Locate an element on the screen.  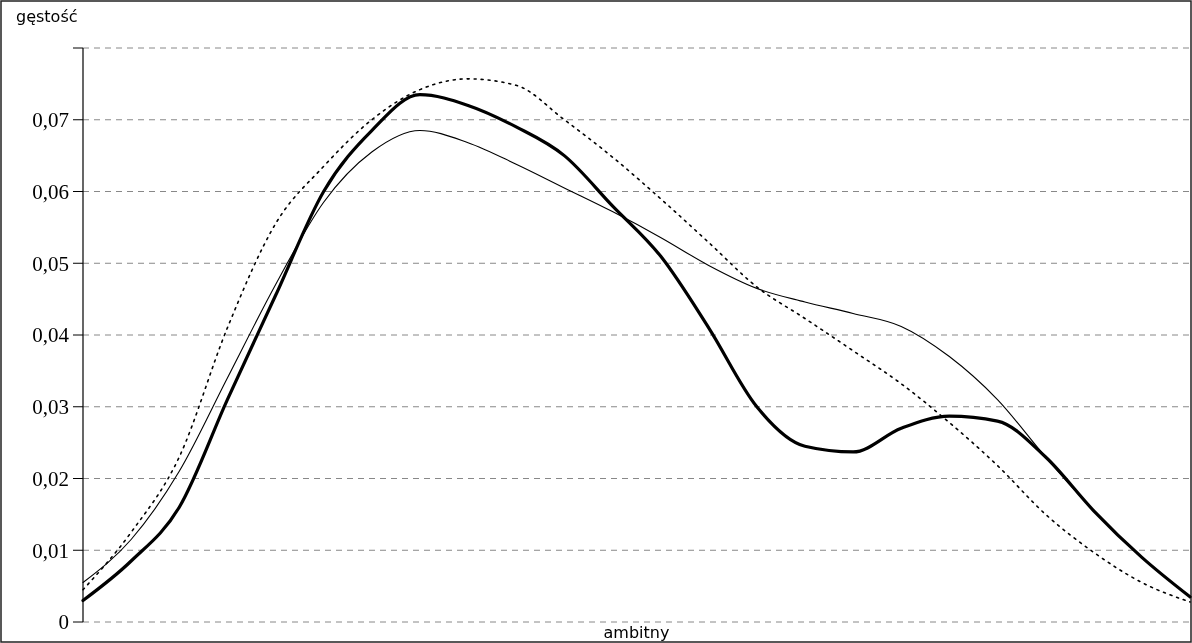
y-tick-label: 0,04 is located at coordinates (51, 335).